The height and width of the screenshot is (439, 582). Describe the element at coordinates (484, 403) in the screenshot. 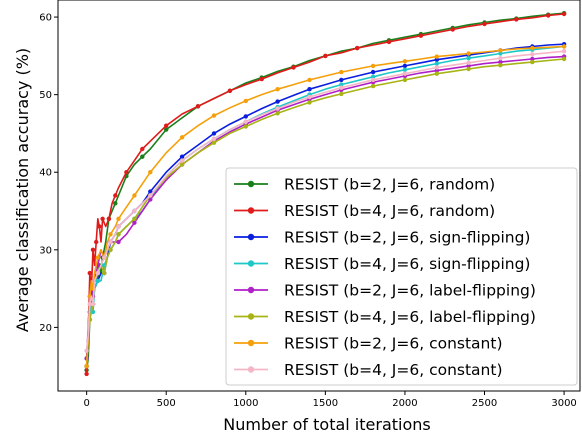

I see `x-tick-label: 2500` at that location.